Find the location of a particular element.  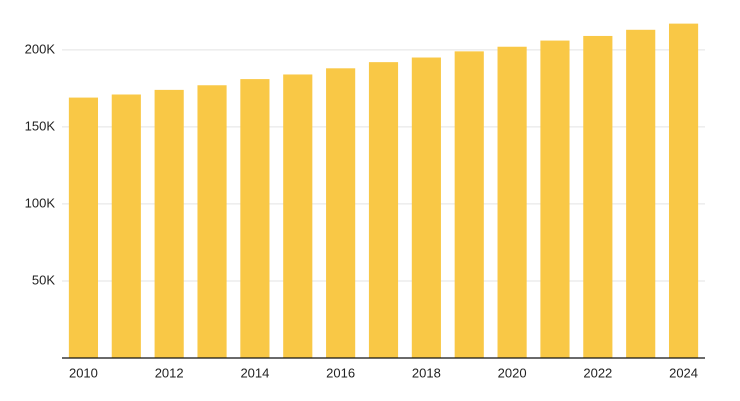

y-tick-label: 100K is located at coordinates (40, 202).